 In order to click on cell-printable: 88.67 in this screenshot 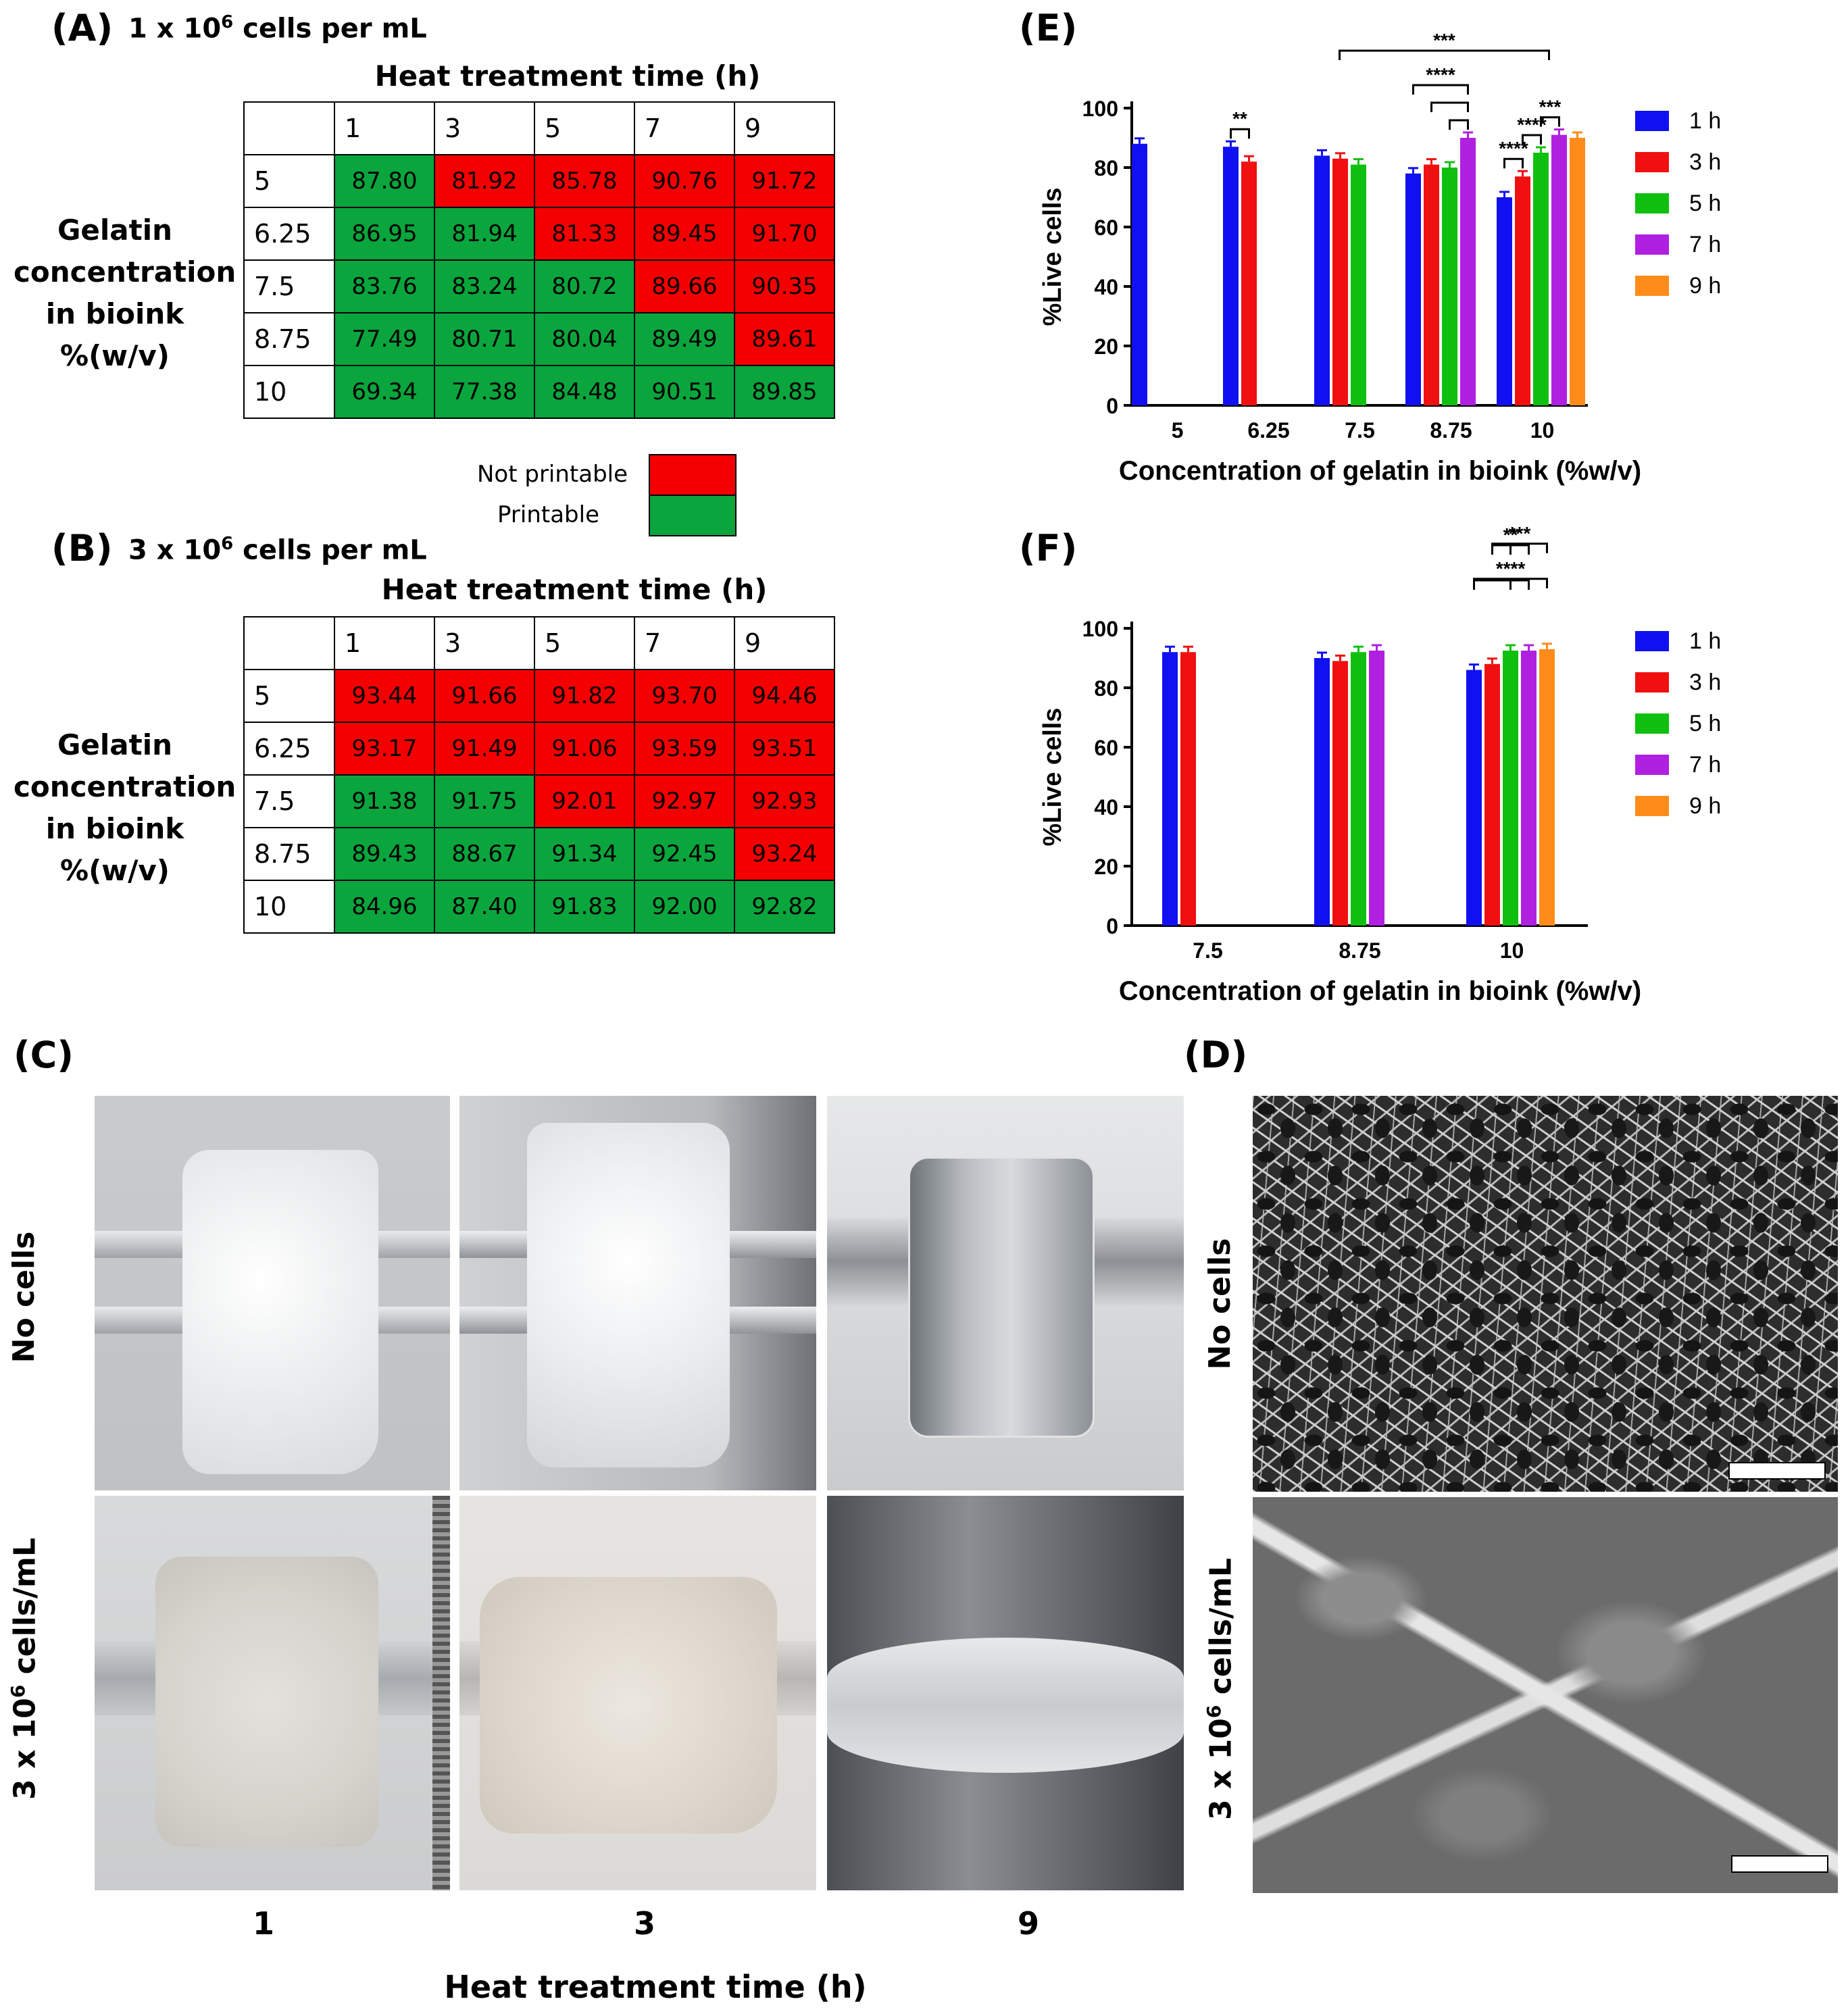, I will do `click(484, 854)`.